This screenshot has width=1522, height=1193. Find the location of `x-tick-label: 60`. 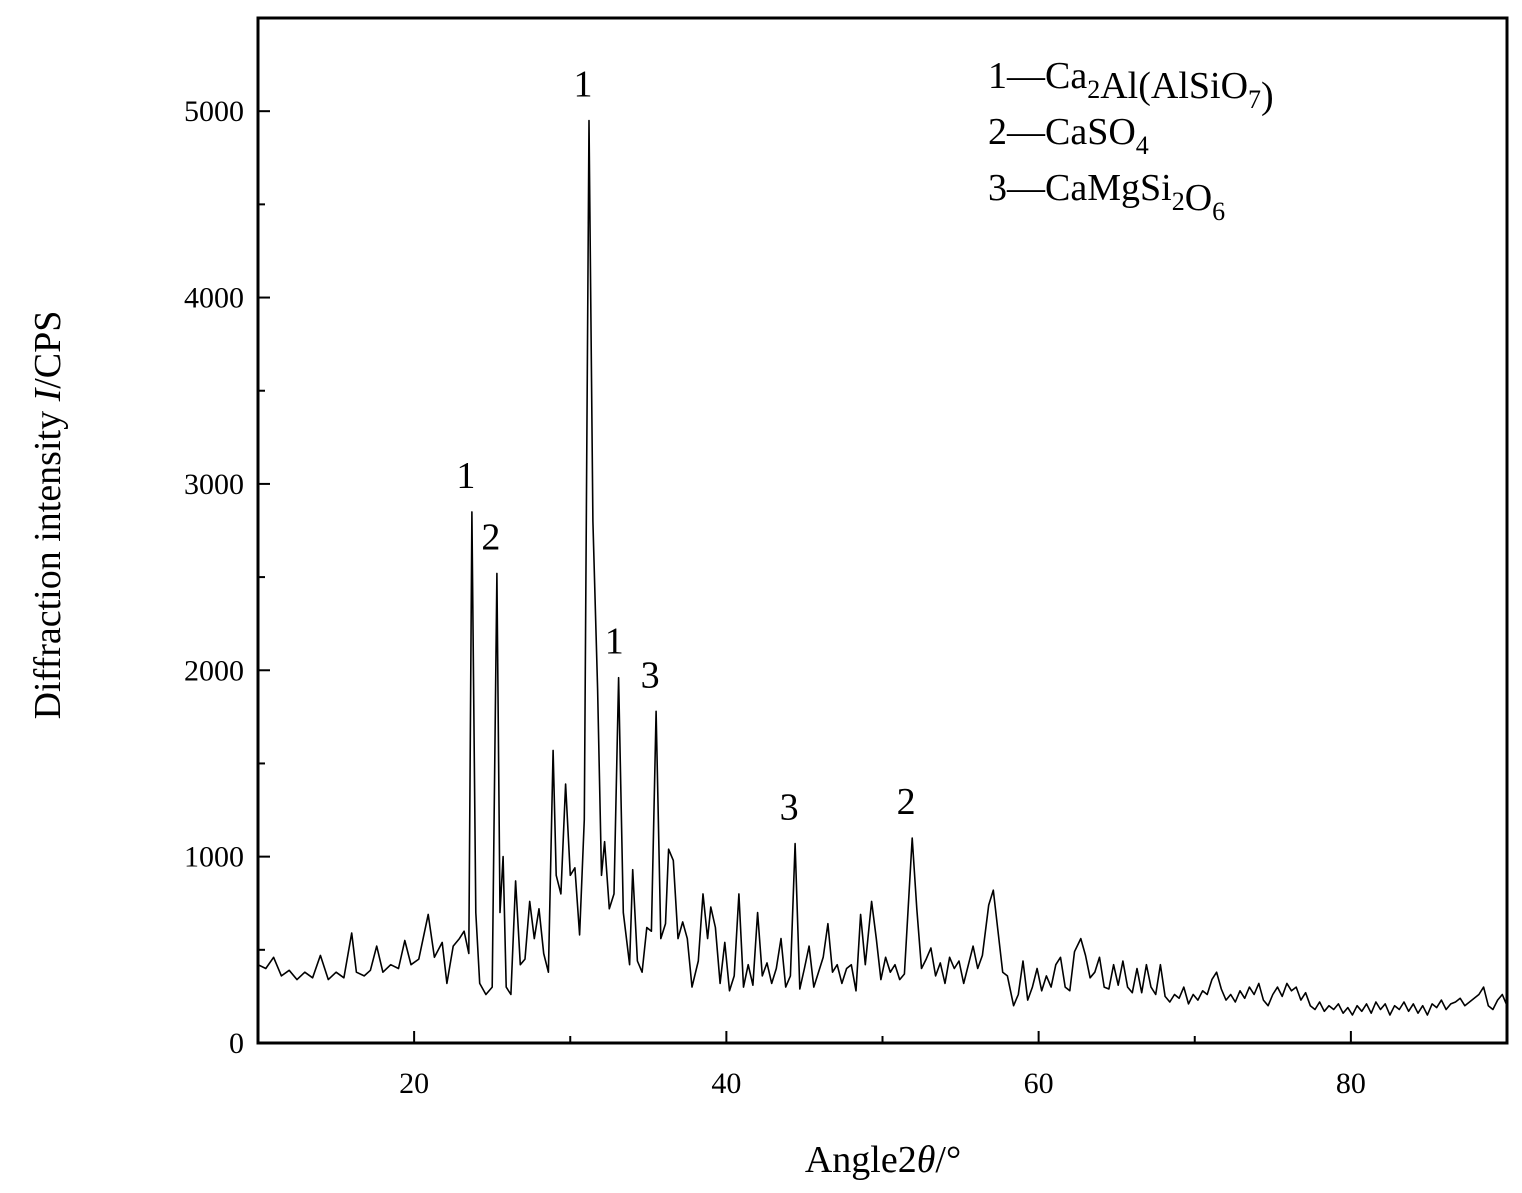

x-tick-label: 60 is located at coordinates (1039, 1083).